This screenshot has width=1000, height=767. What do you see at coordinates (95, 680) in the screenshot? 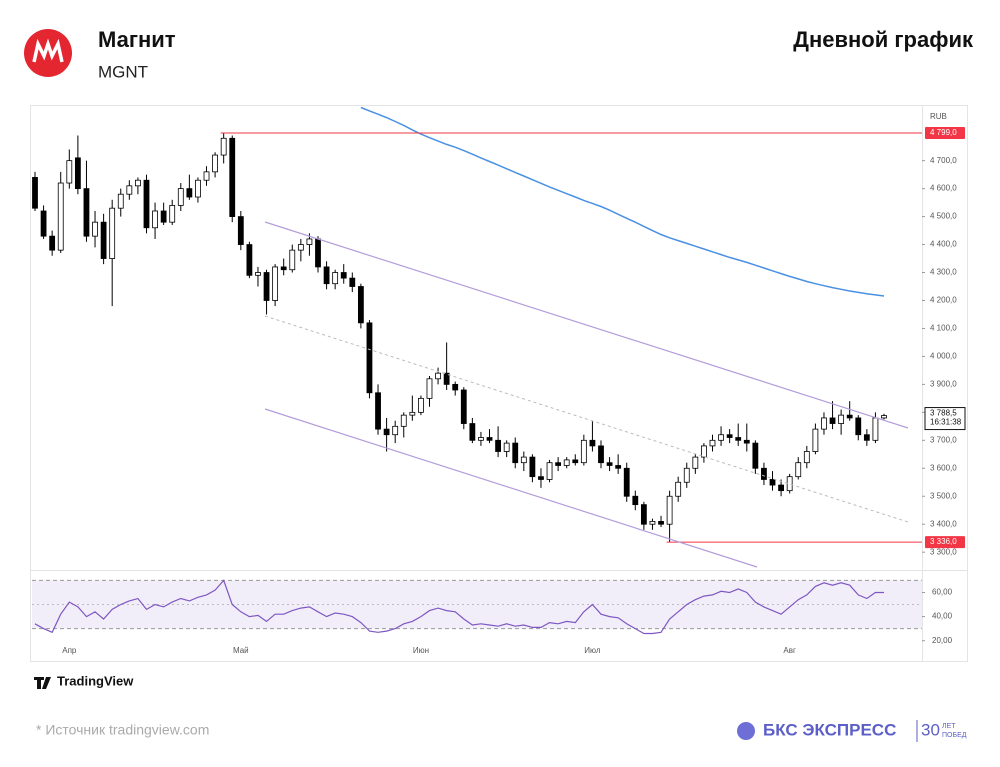
I see `tradingview-text: TradingView` at bounding box center [95, 680].